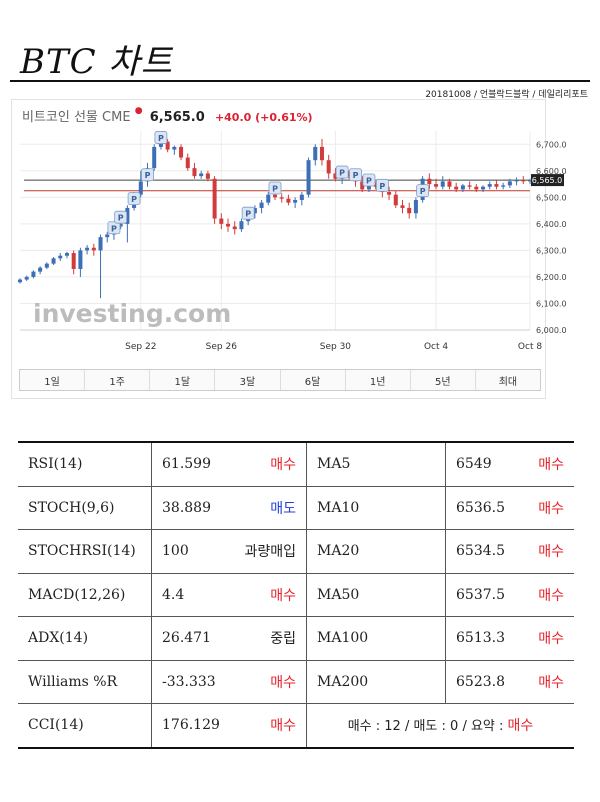 This screenshot has height=802, width=600. I want to click on summary-verdict: 매수, so click(520, 726).